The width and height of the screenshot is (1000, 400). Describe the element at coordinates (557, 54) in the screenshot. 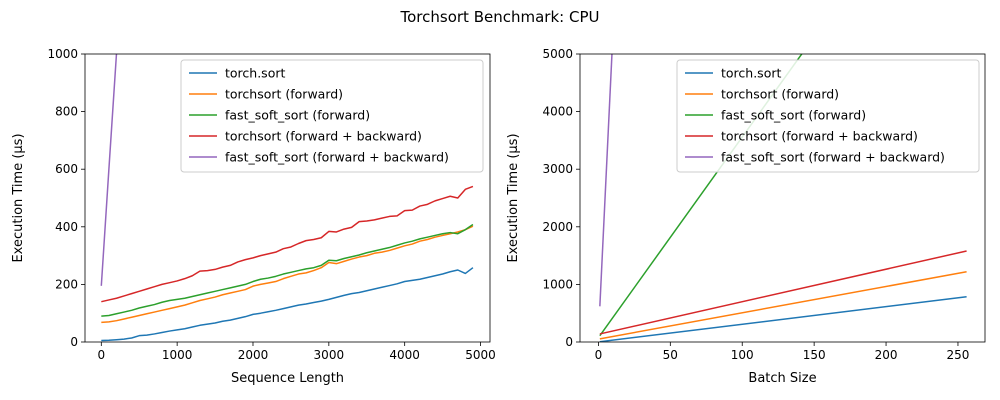

I see `y-tick-label: 5000` at that location.